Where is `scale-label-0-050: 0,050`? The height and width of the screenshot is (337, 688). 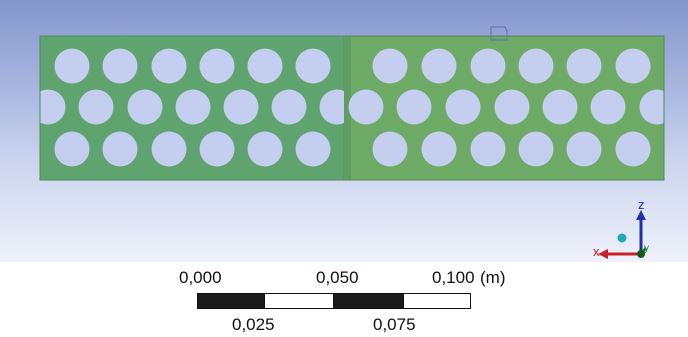 scale-label-0-050: 0,050 is located at coordinates (337, 277).